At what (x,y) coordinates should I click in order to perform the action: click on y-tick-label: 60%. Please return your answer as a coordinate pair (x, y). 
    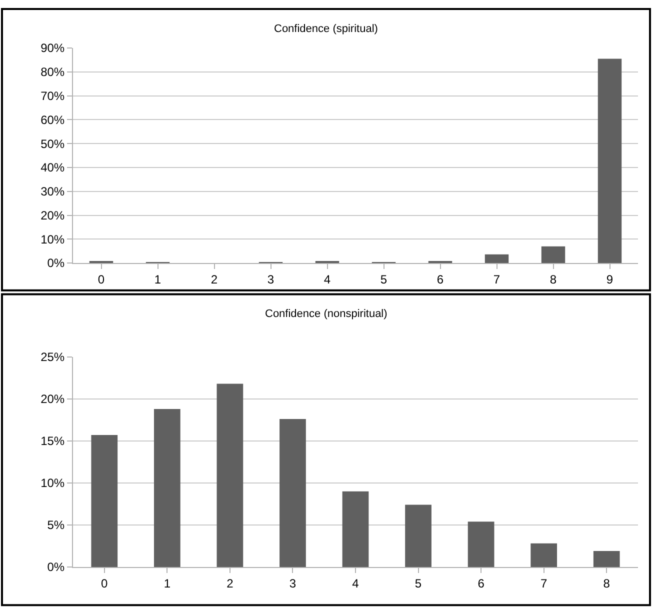
    Looking at the image, I should click on (52, 119).